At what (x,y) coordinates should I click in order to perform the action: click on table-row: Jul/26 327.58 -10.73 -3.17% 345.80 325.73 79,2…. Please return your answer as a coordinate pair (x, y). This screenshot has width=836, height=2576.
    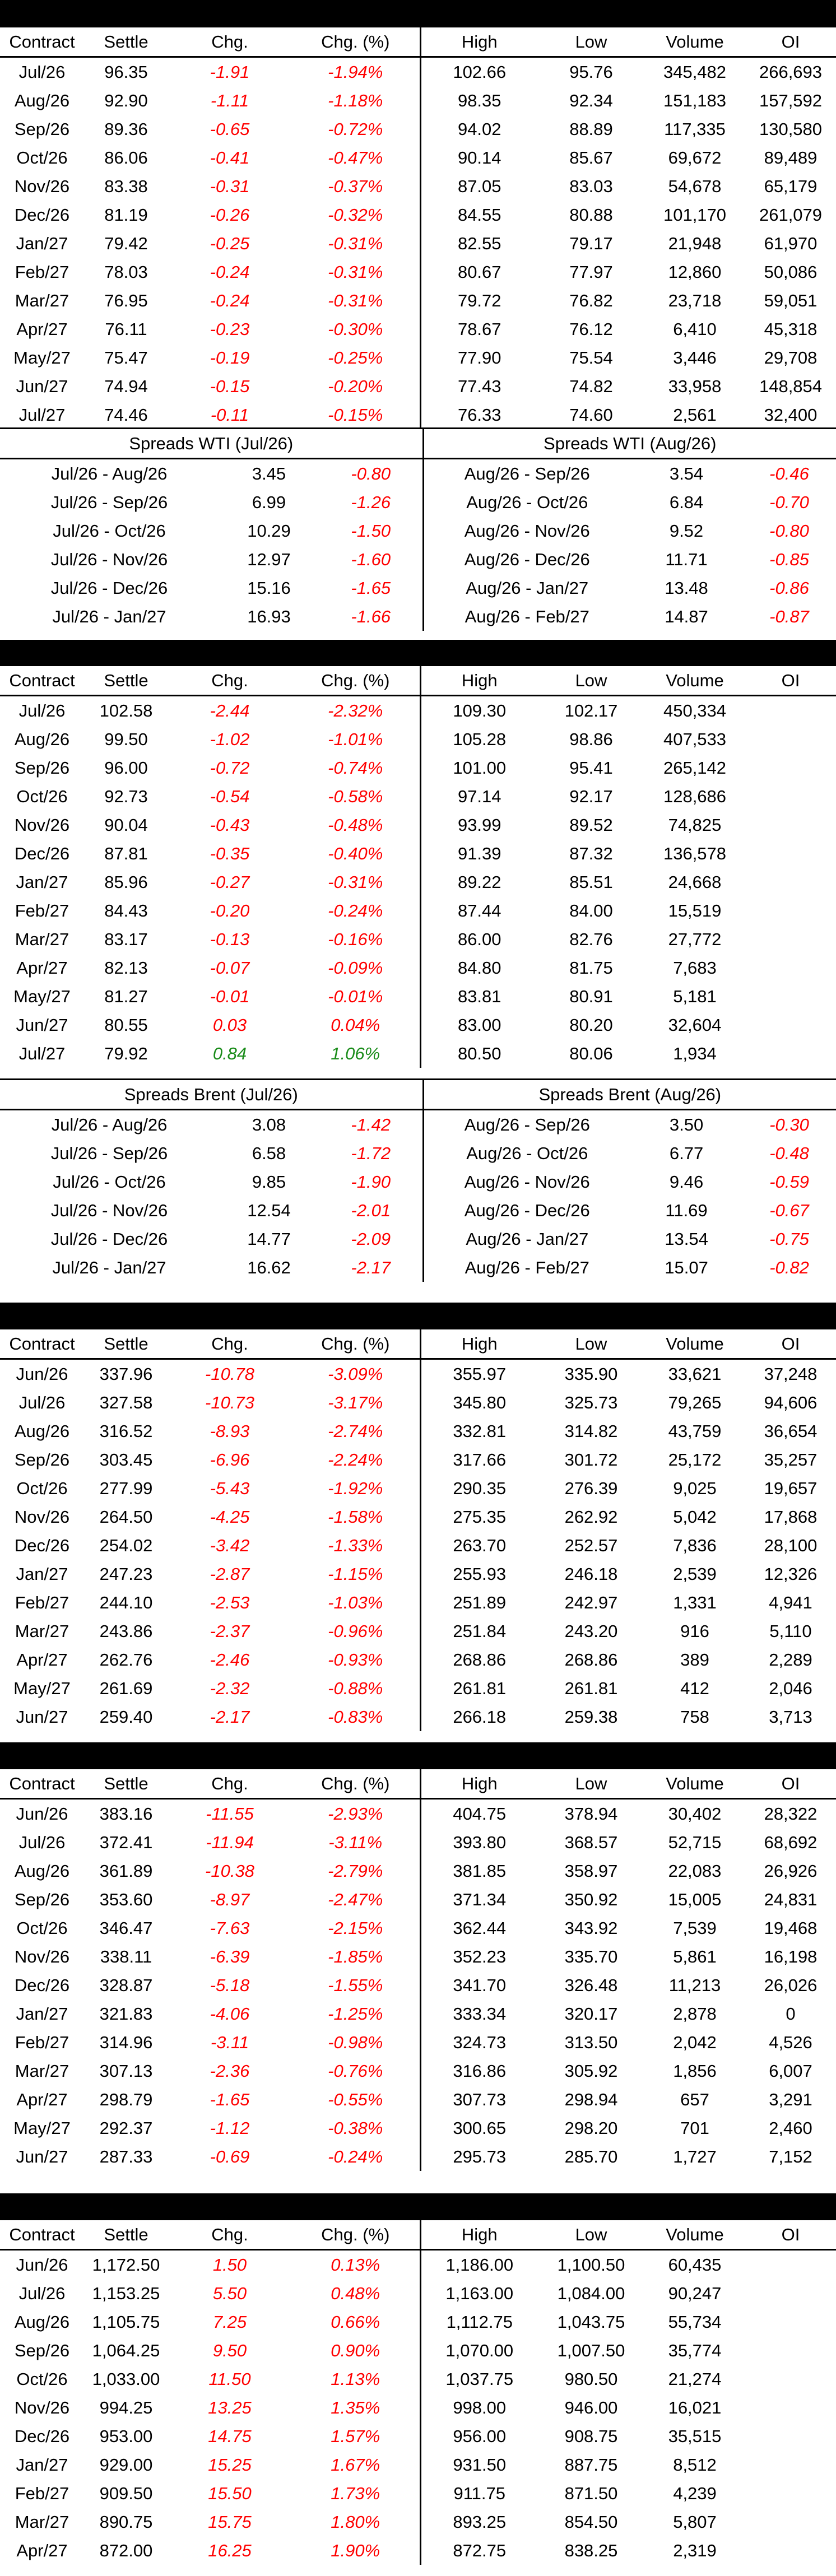
    Looking at the image, I should click on (418, 1402).